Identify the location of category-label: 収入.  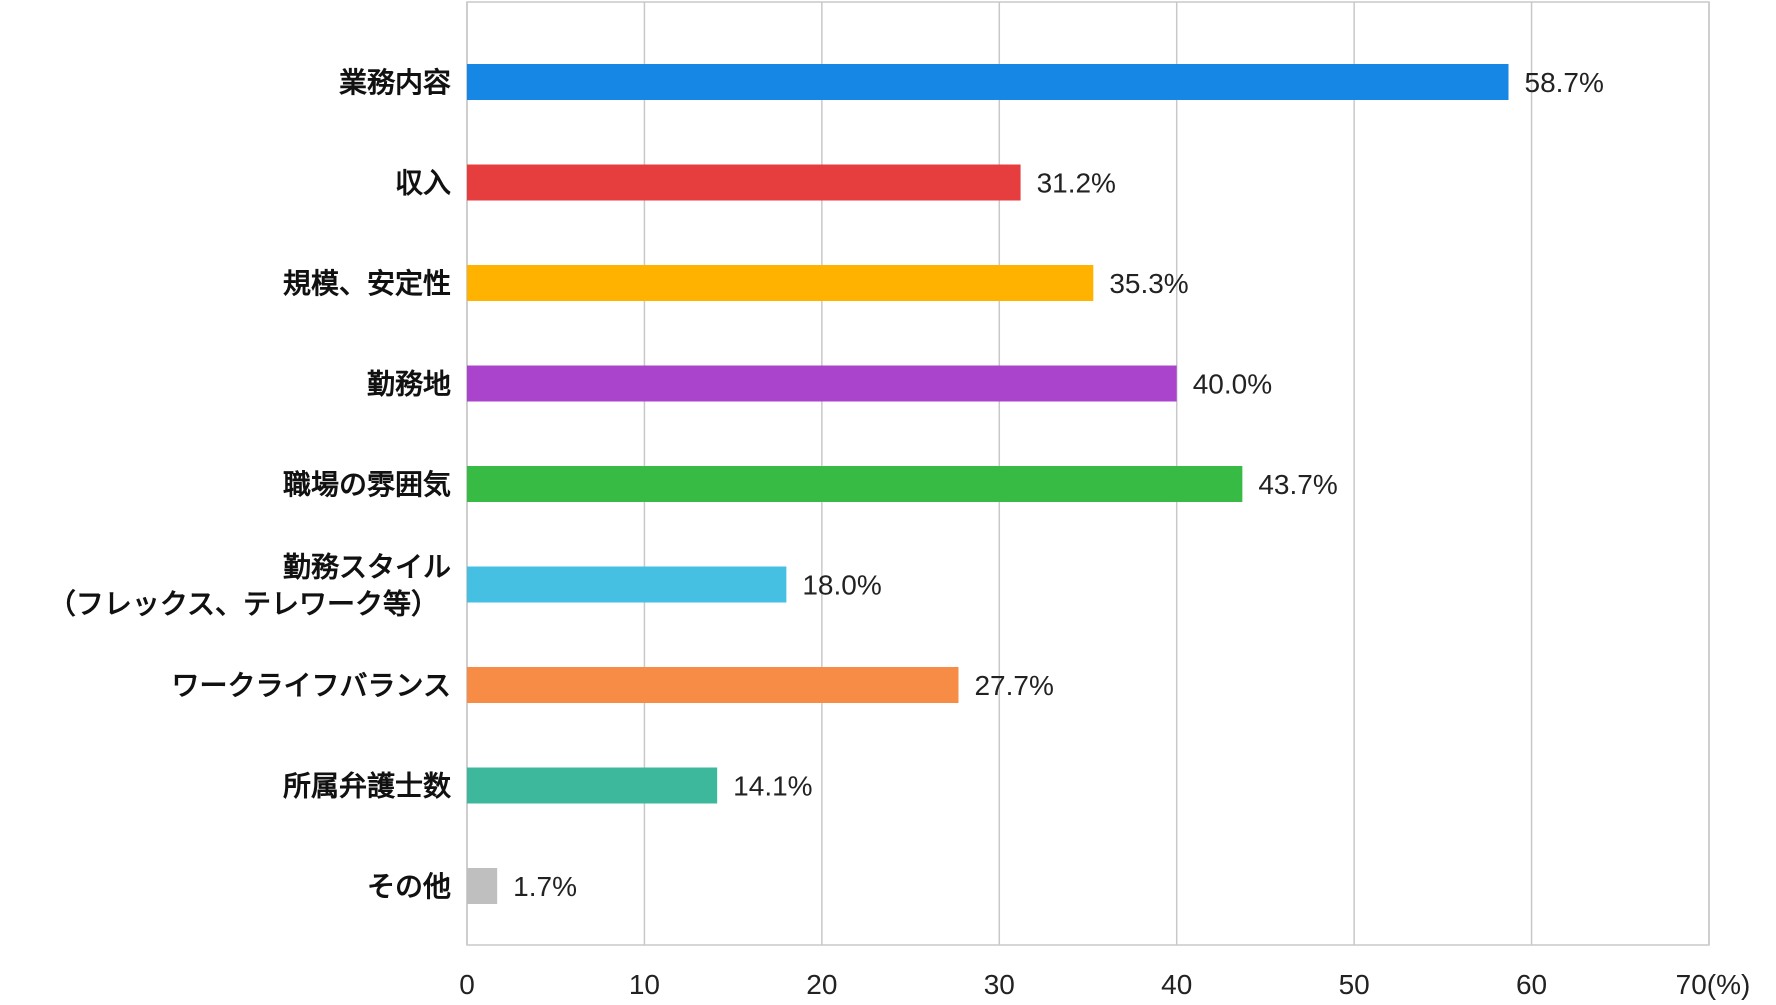
(423, 183).